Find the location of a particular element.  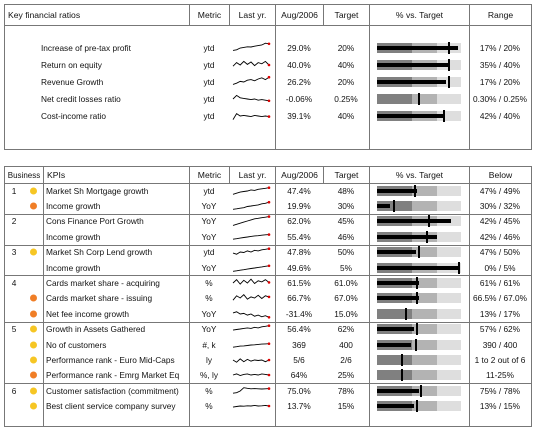

kpi-below: 47% / 50% is located at coordinates (500, 252).